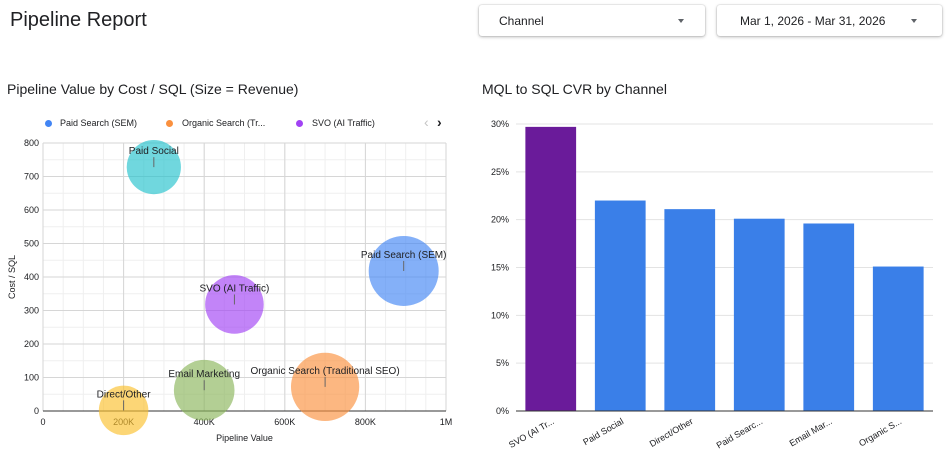 The width and height of the screenshot is (948, 469). Describe the element at coordinates (500, 172) in the screenshot. I see `y-tick-label: 25%` at that location.